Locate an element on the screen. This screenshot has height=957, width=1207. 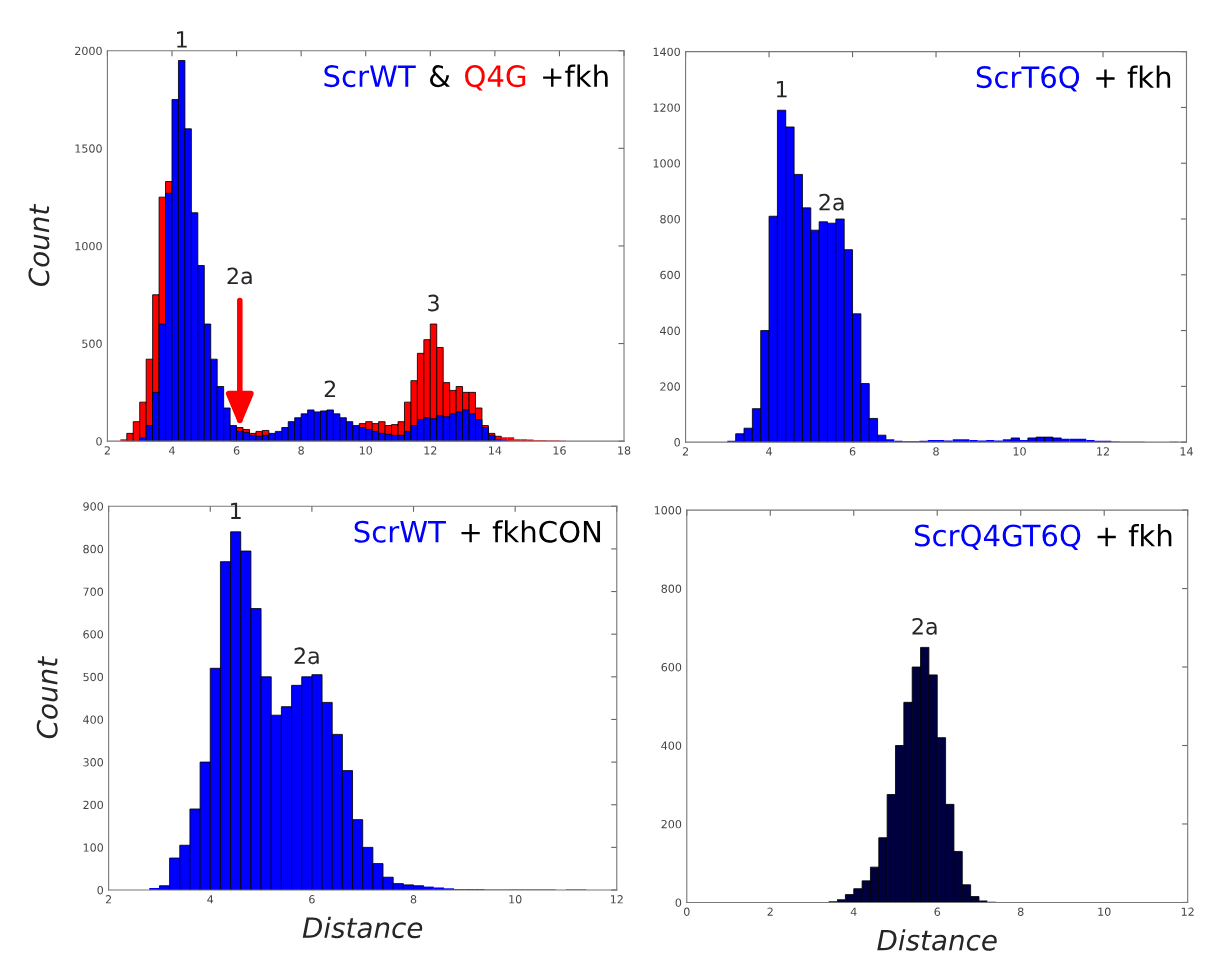
text: ScrT6Q is located at coordinates (1028, 79).